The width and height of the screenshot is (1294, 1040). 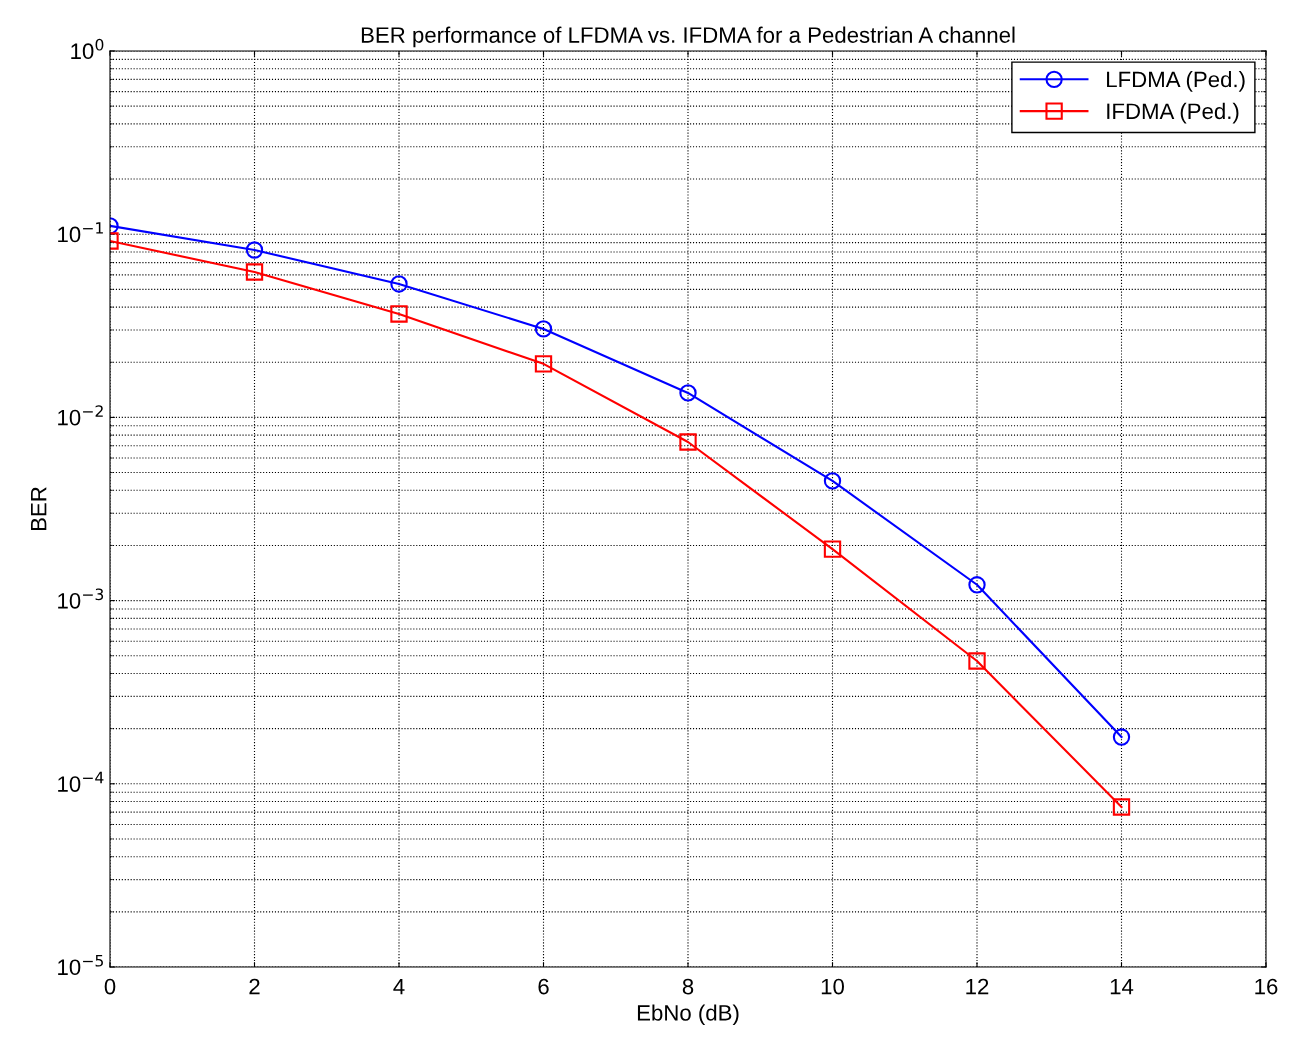 What do you see at coordinates (832, 986) in the screenshot?
I see `x-tick-label: 10` at bounding box center [832, 986].